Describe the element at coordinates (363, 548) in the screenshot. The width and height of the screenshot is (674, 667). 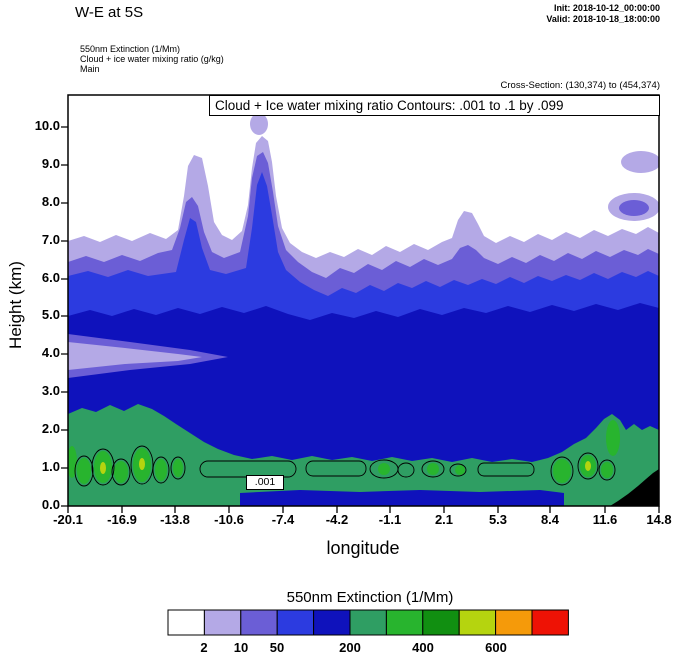
I see `x-axis-label: longitude` at that location.